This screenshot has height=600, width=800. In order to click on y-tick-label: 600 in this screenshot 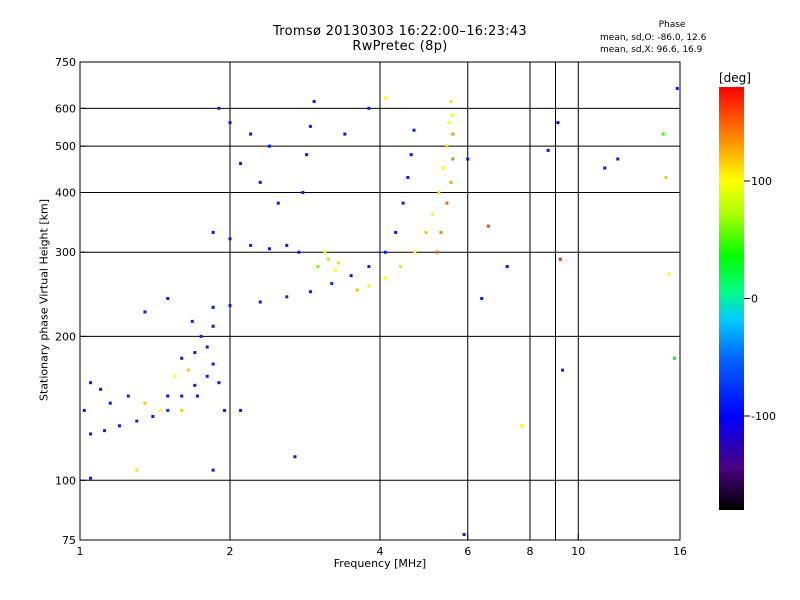, I will do `click(65, 108)`.